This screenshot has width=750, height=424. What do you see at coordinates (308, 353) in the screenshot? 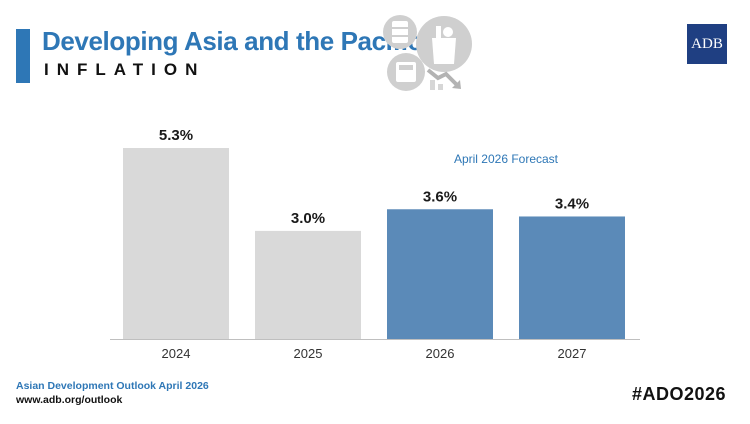
I see `x-tick-label-2025: 2025` at bounding box center [308, 353].